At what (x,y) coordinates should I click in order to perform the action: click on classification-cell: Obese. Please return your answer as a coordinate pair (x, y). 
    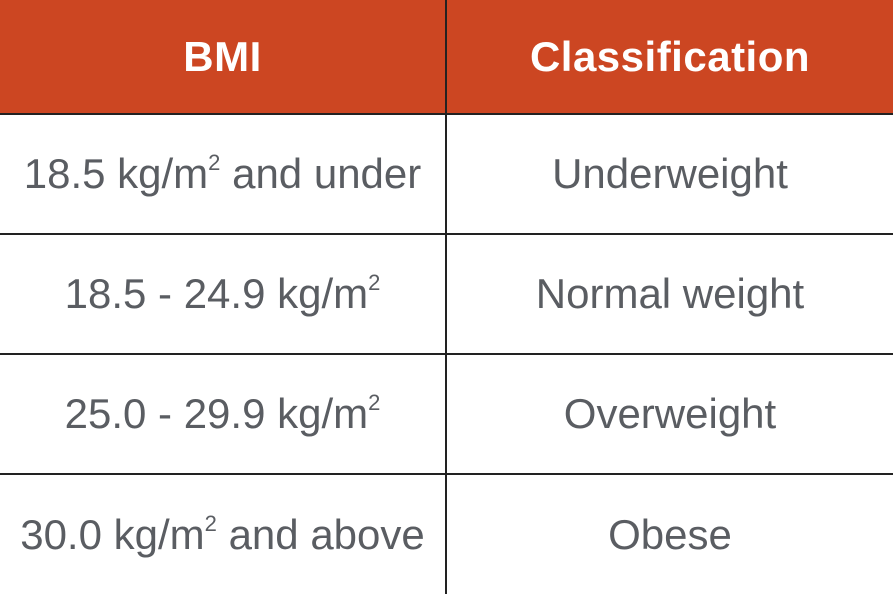
    Looking at the image, I should click on (669, 533).